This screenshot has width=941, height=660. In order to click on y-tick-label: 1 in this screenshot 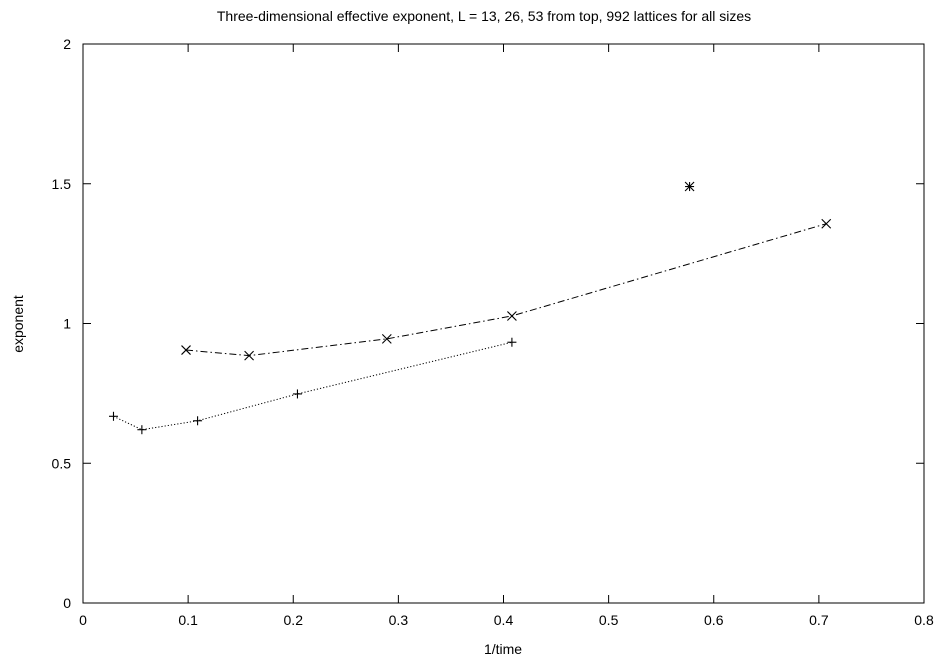, I will do `click(67, 324)`.